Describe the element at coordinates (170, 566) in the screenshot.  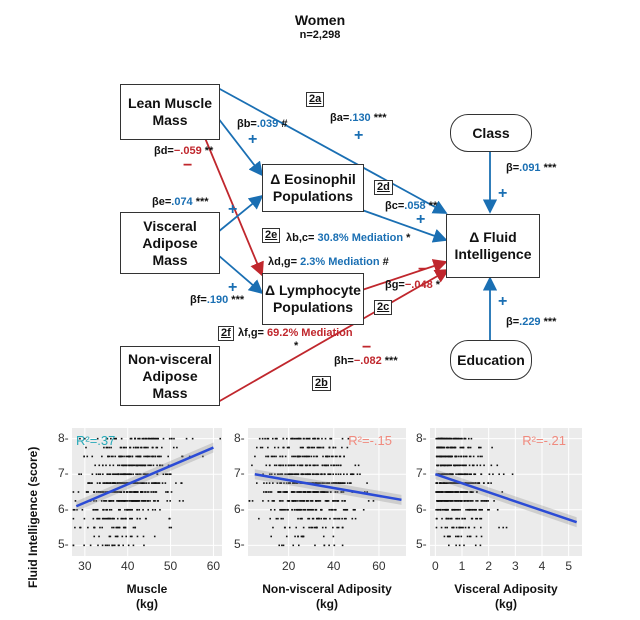
I see `x-tick-label: 50` at that location.